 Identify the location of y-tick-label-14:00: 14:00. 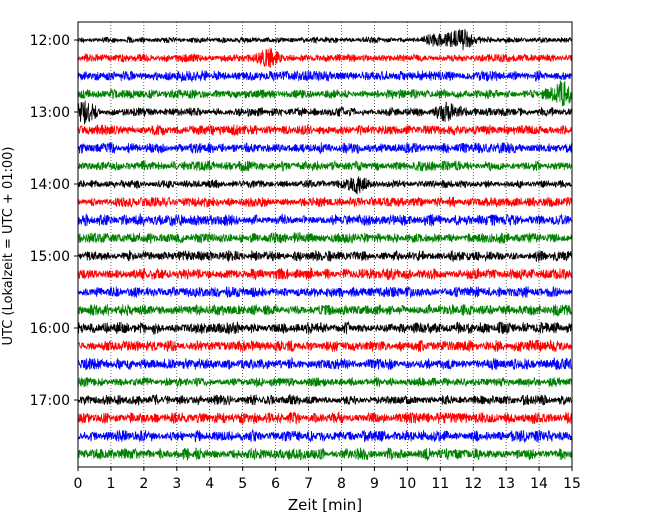
(50, 185).